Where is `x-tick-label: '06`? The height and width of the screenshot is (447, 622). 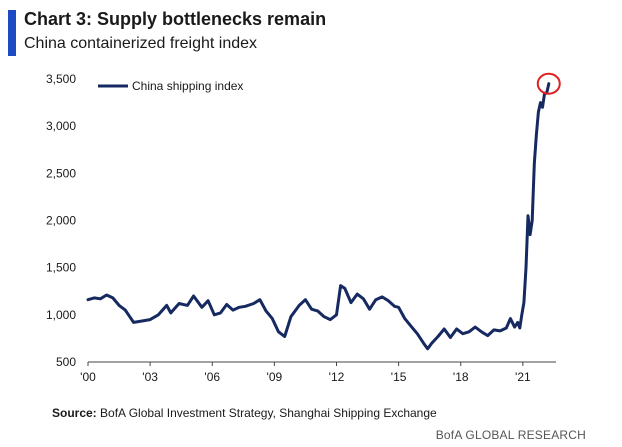 x-tick-label: '06 is located at coordinates (212, 377).